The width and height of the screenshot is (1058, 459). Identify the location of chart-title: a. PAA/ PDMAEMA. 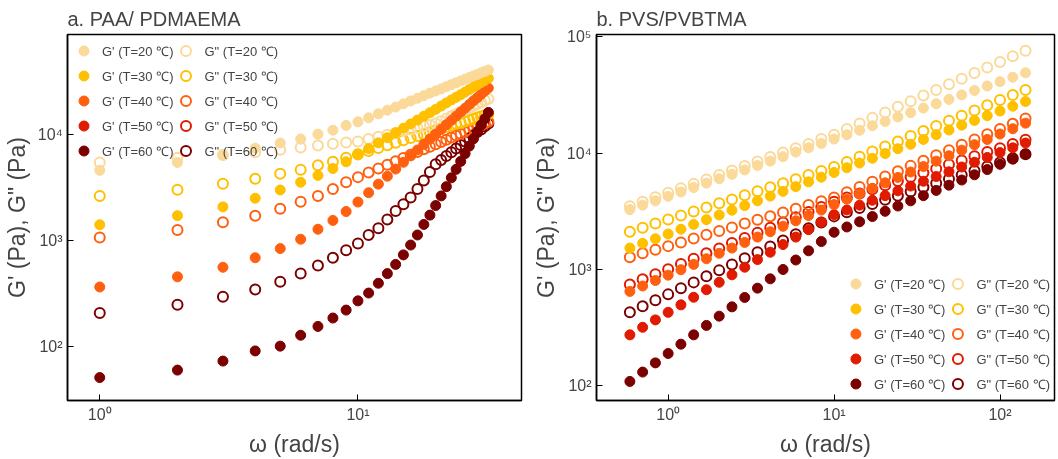
(154, 18).